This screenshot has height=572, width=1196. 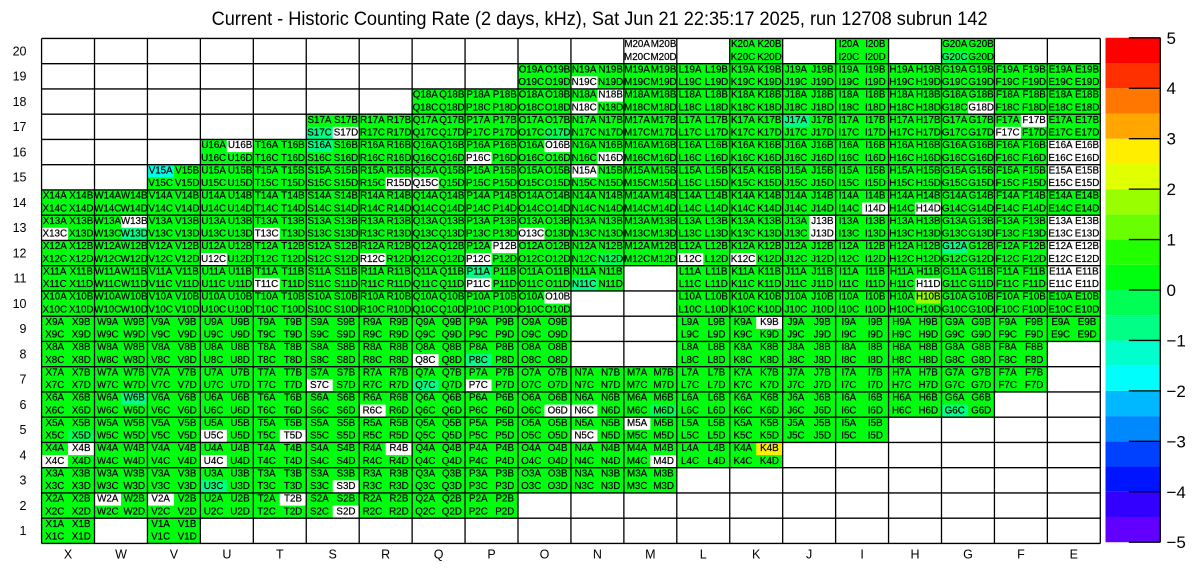 What do you see at coordinates (505, 271) in the screenshot?
I see `svg-text: P11B` at bounding box center [505, 271].